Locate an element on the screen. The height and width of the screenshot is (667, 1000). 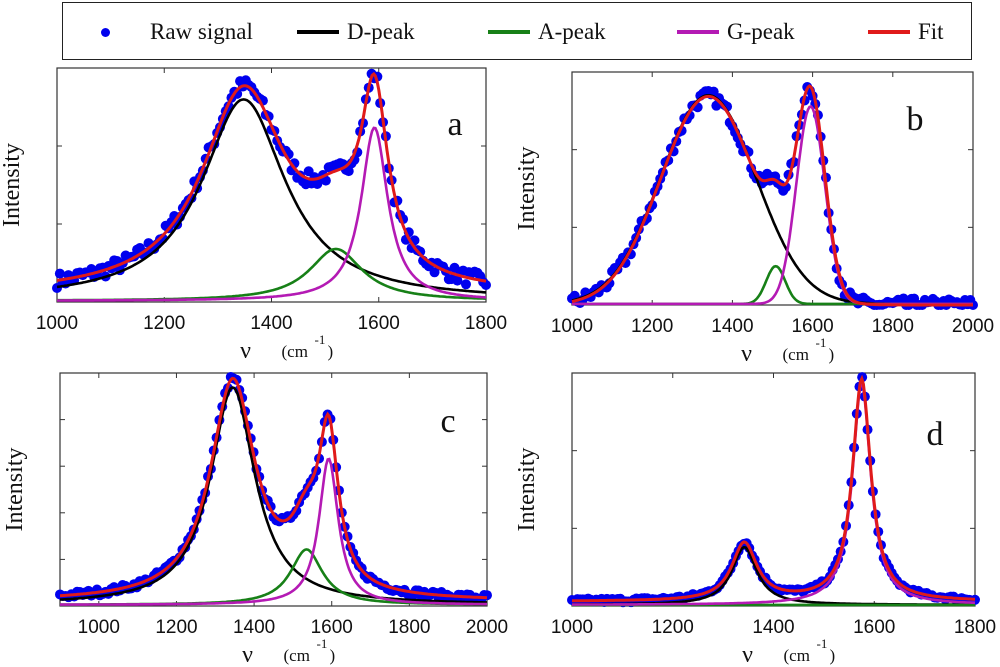
legend-item-fit: Fit is located at coordinates (906, 32).